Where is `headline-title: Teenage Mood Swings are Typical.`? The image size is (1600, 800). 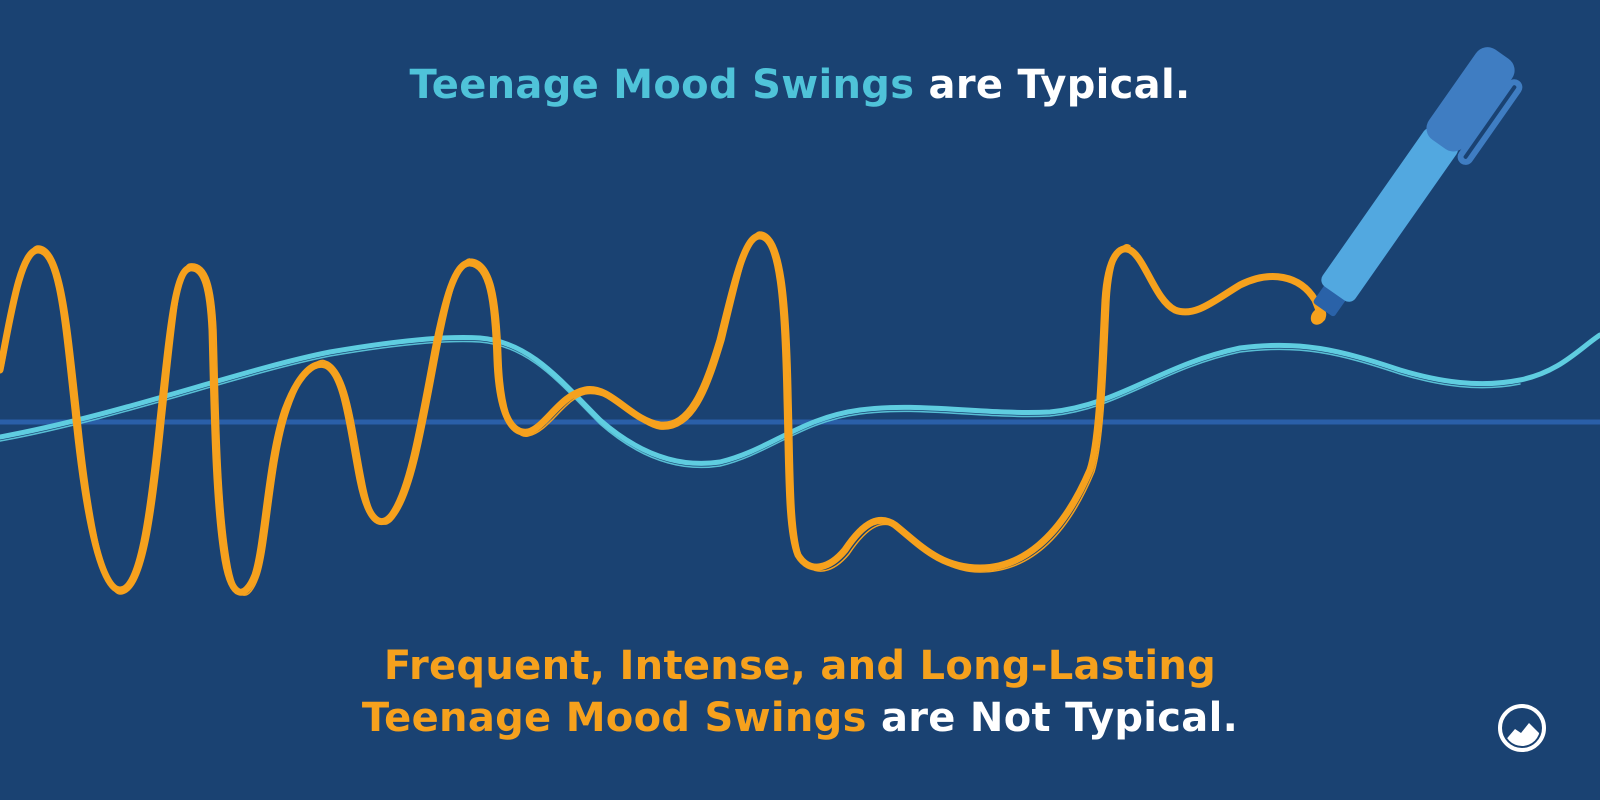
headline-title: Teenage Mood Swings are Typical. is located at coordinates (800, 85).